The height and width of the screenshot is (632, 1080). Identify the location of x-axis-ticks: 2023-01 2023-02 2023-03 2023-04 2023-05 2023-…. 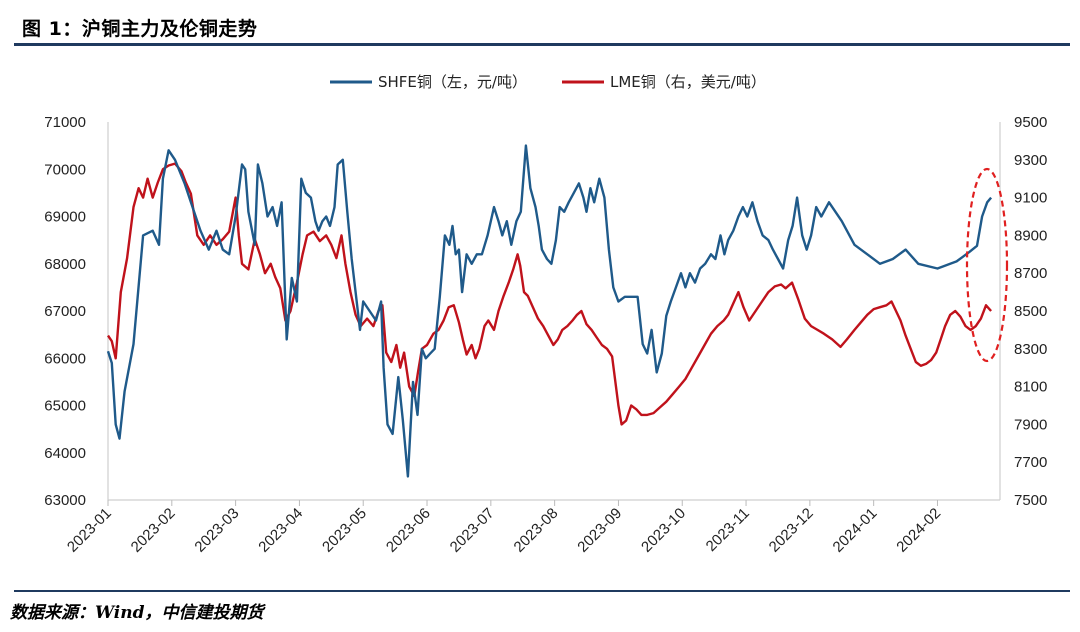
(504, 528).